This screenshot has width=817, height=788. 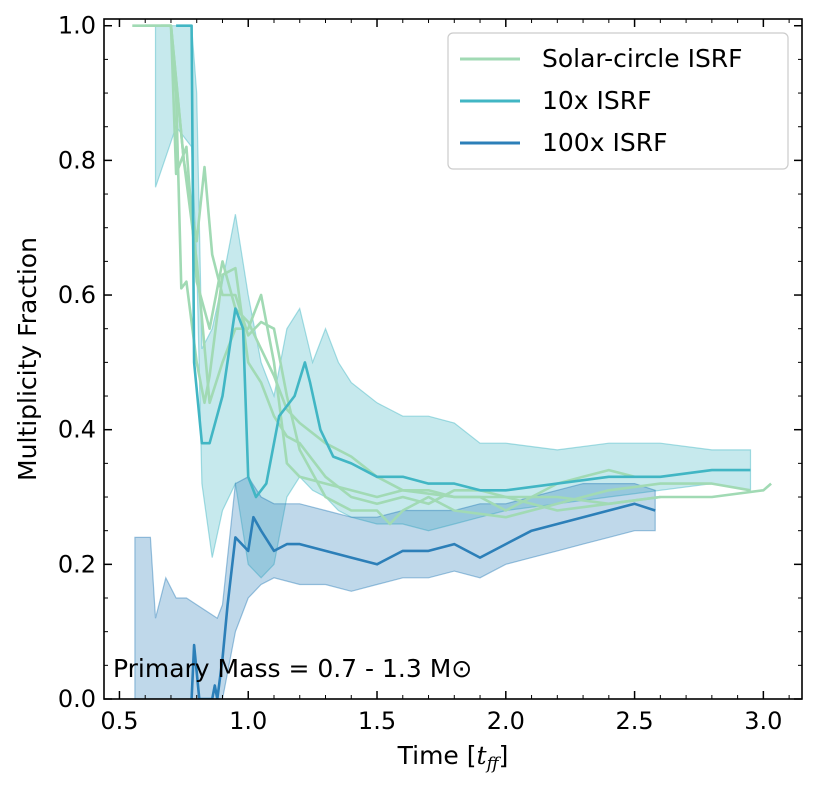 What do you see at coordinates (27, 359) in the screenshot?
I see `y-axis-title: Multiplicity Fraction` at bounding box center [27, 359].